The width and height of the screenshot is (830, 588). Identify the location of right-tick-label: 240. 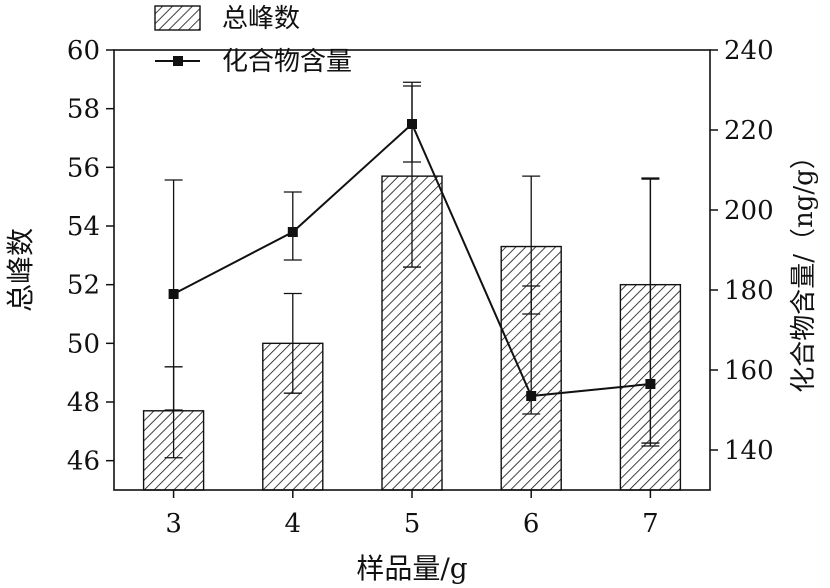
(749, 51).